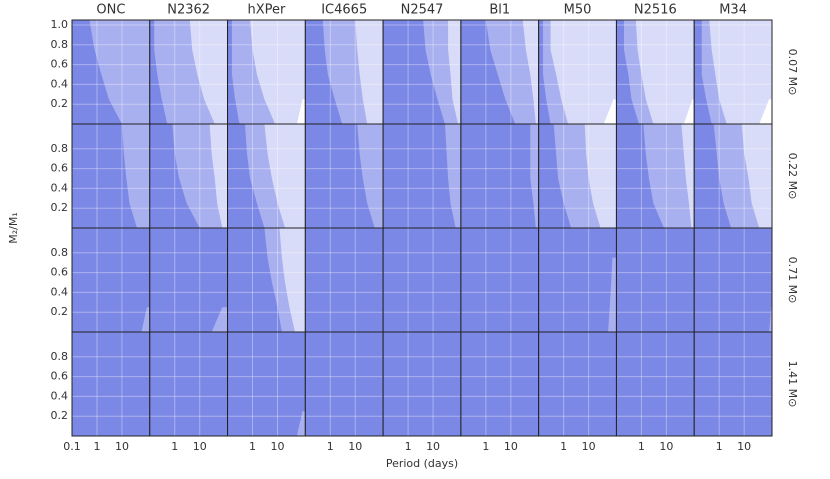 The height and width of the screenshot is (479, 830). What do you see at coordinates (422, 463) in the screenshot?
I see `x-axis-label: Period (days)` at bounding box center [422, 463].